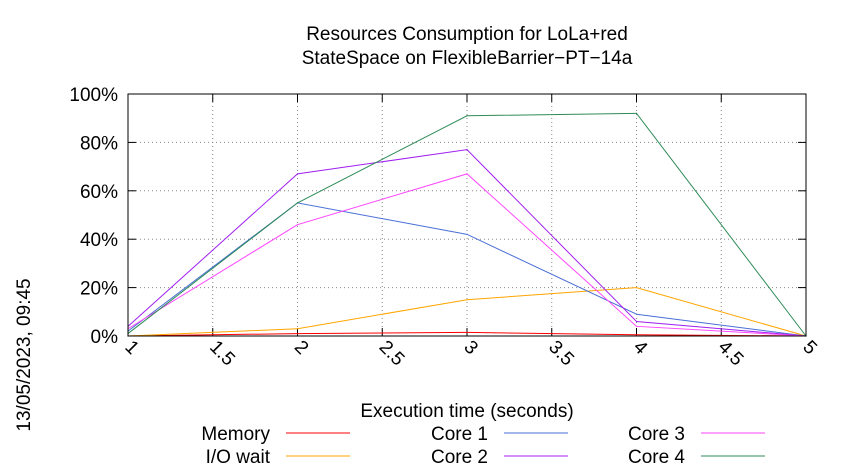 The width and height of the screenshot is (850, 475). I want to click on x-axis-label: Execution time (seconds), so click(466, 411).